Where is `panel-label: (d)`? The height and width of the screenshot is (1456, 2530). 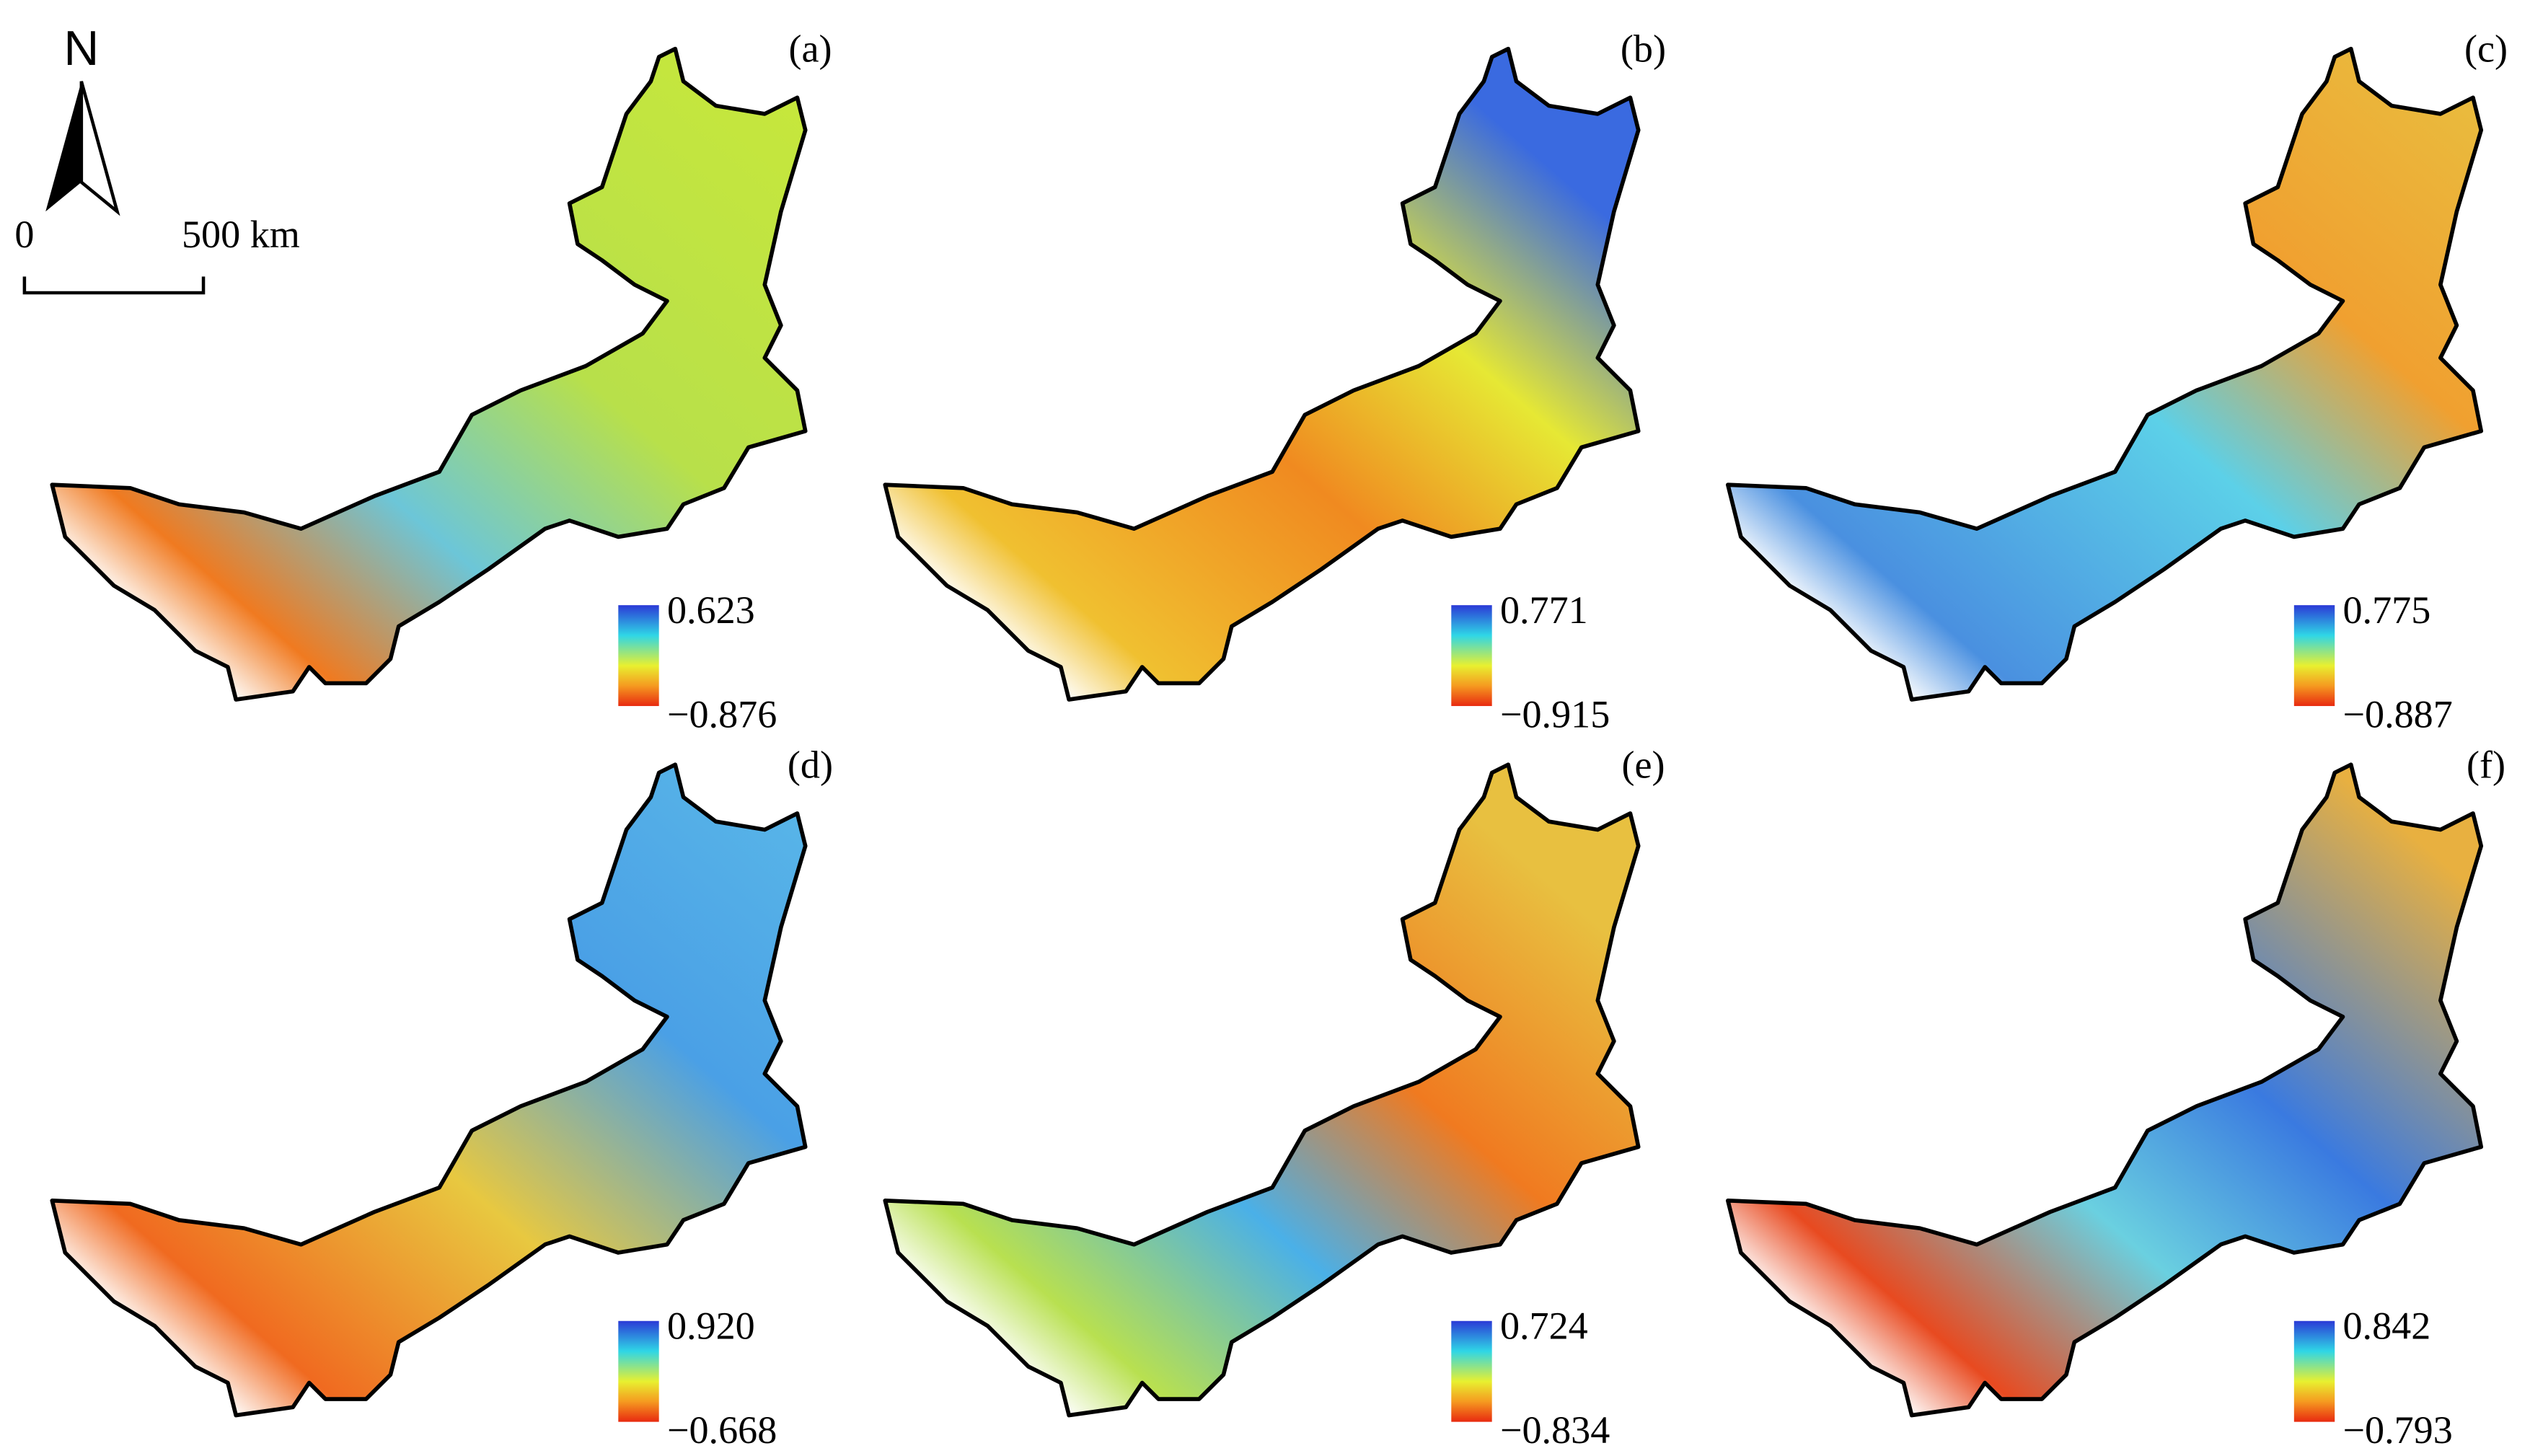
panel-label: (d) is located at coordinates (810, 764).